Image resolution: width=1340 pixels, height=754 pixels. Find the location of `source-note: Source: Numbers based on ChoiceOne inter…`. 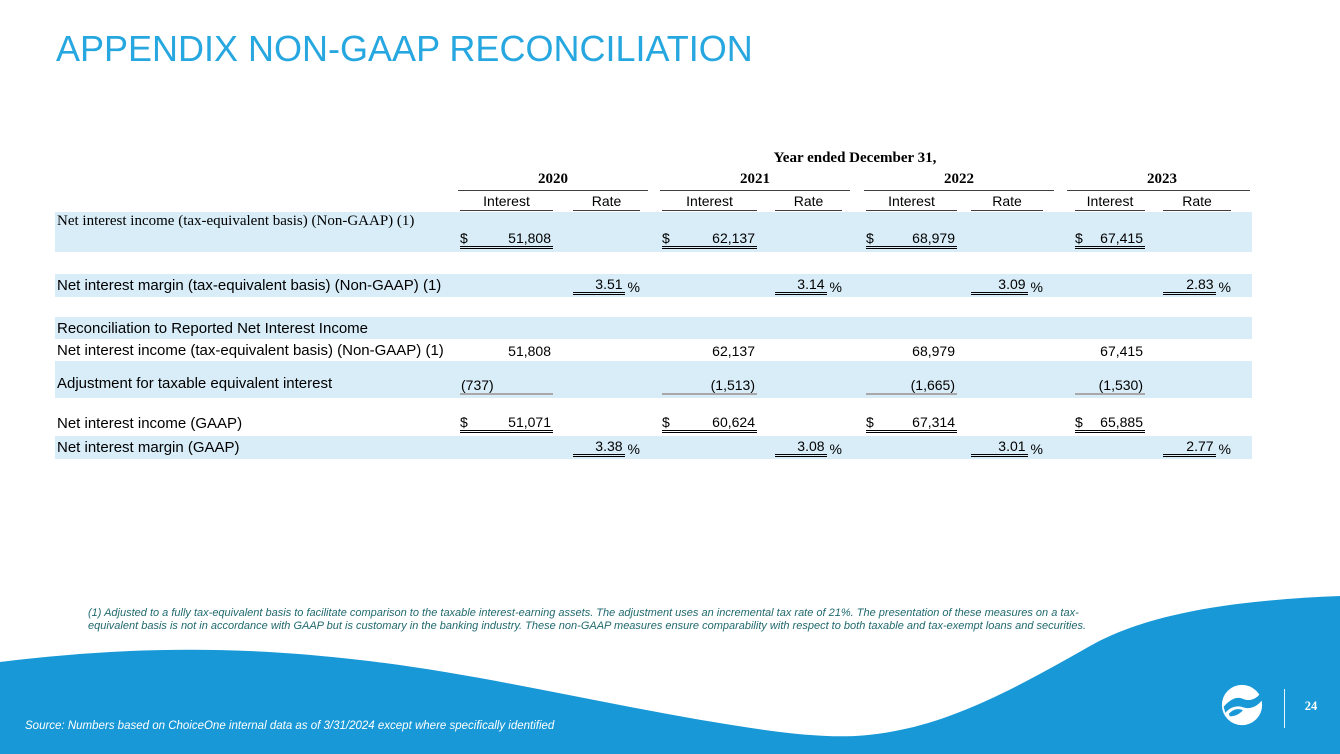

source-note: Source: Numbers based on ChoiceOne inter… is located at coordinates (290, 726).